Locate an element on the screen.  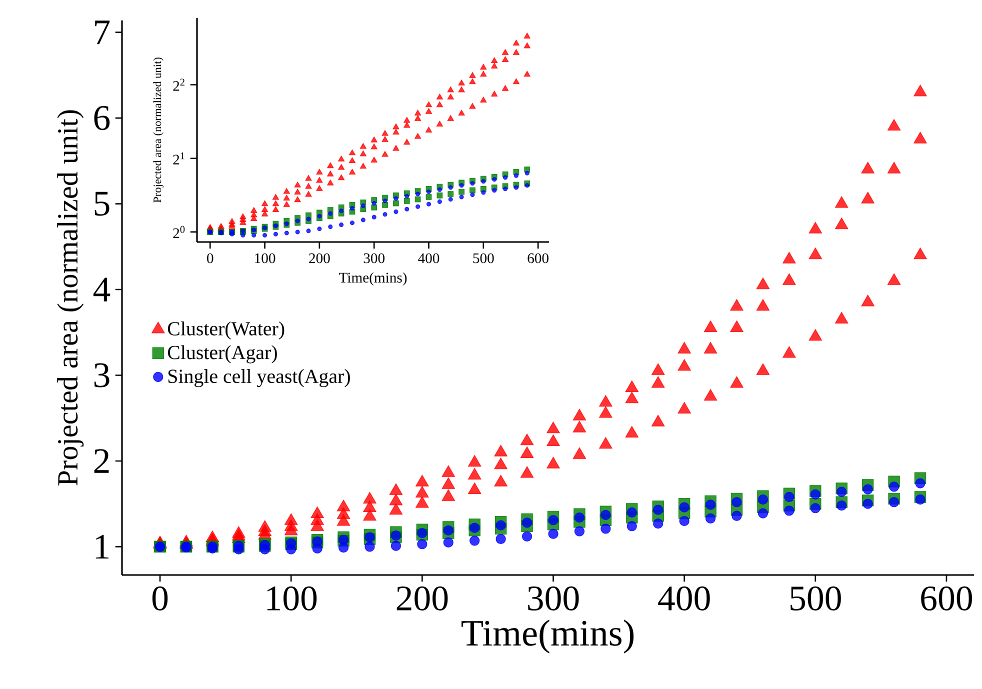
y-tick-label: 2 is located at coordinates (101, 461).